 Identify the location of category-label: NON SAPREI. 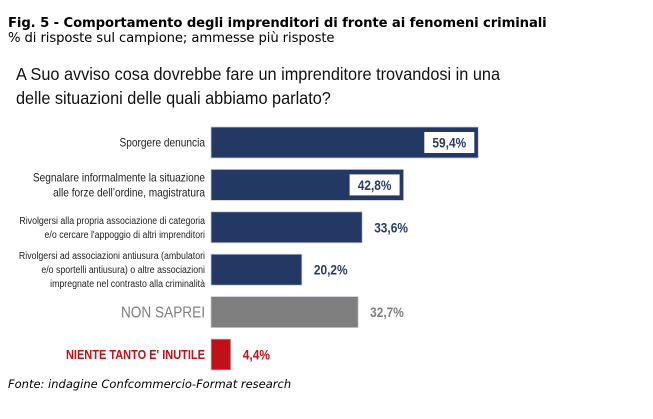
(163, 313).